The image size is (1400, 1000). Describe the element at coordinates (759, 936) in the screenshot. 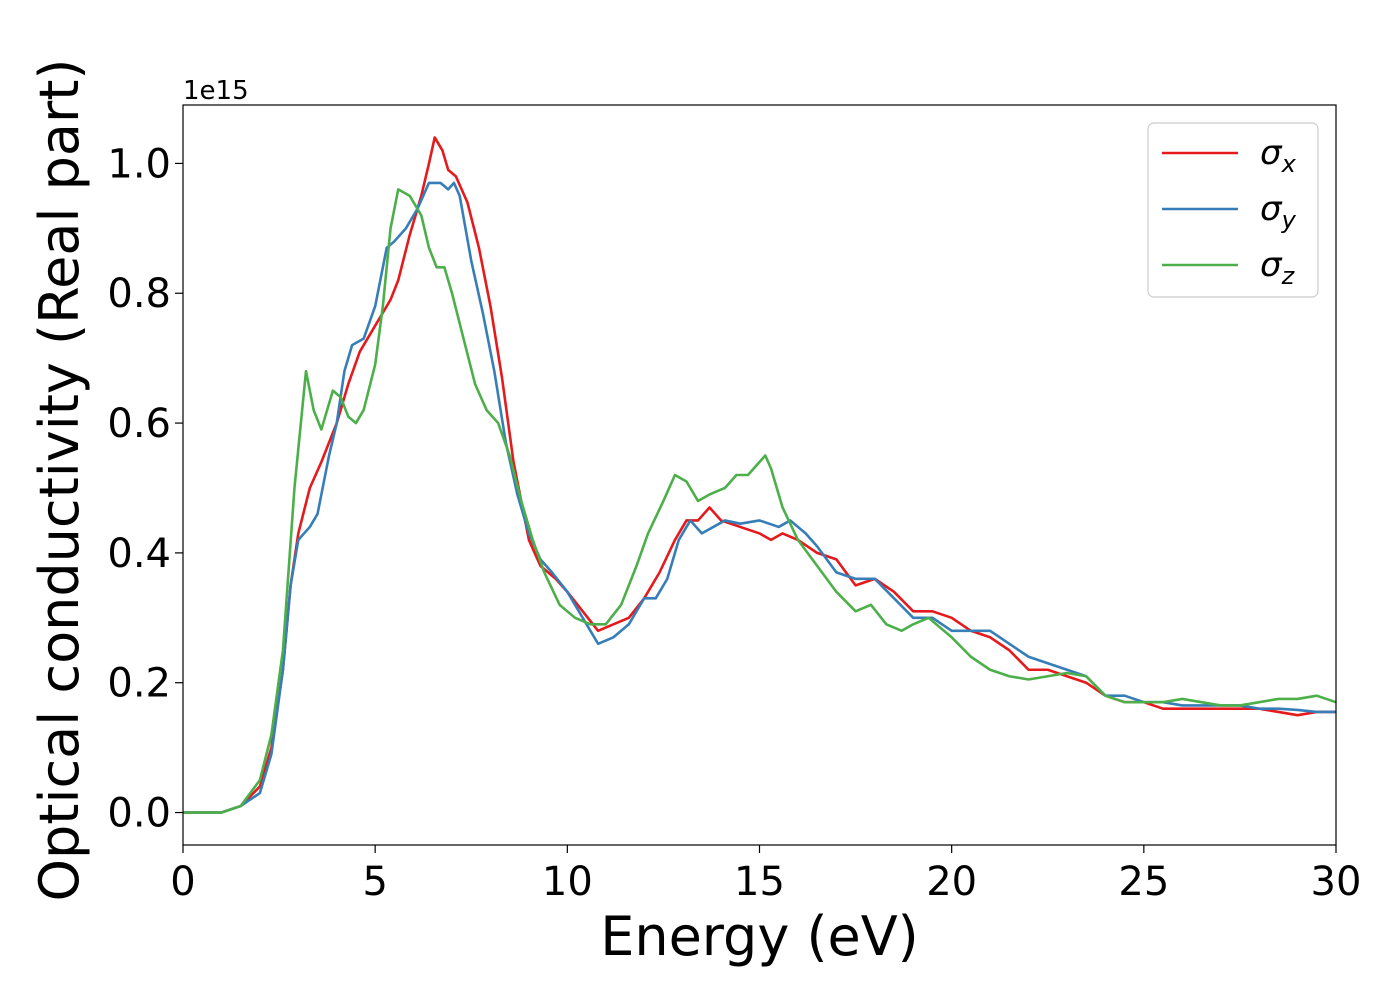

I see `x-axis-label: Energy (eV)` at that location.